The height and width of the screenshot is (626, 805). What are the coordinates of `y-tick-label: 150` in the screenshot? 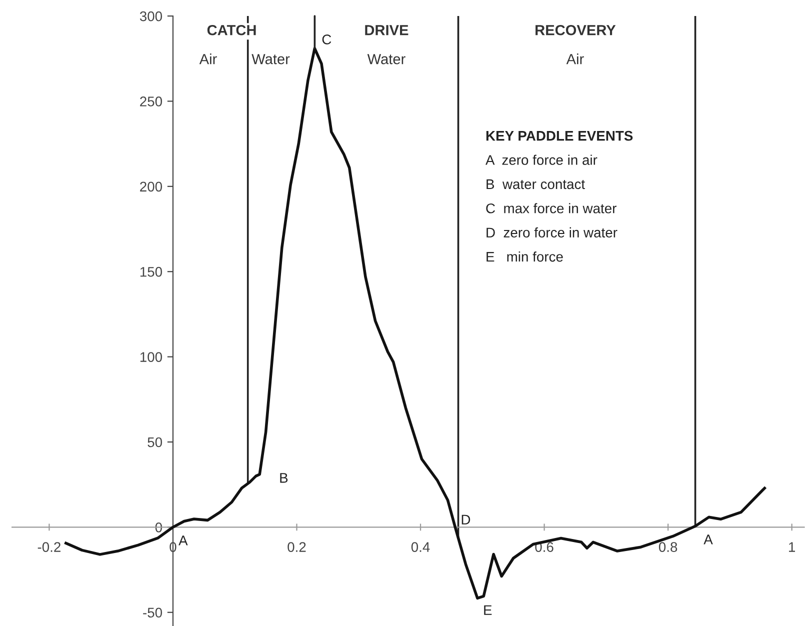 It's located at (151, 271).